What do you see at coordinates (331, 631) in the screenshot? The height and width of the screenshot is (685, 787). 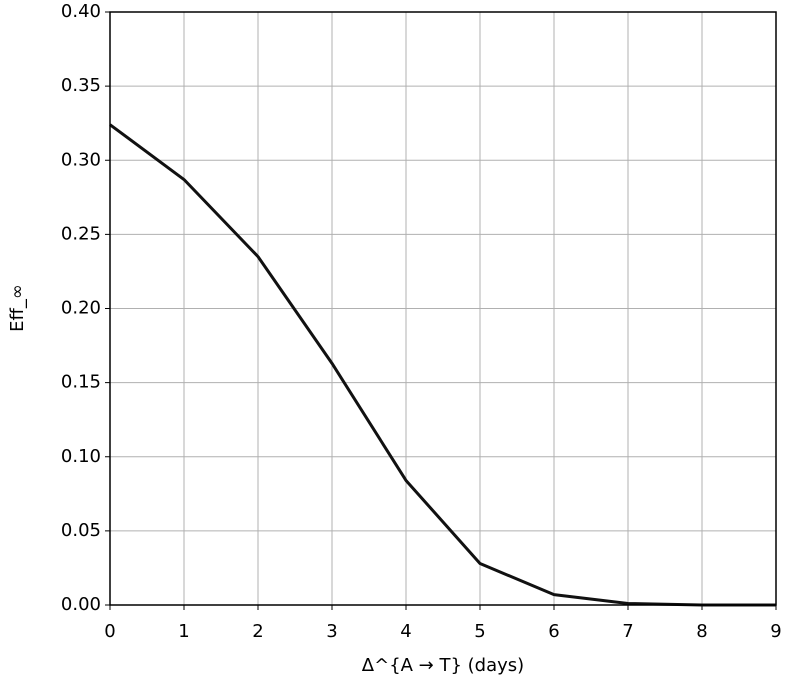 I see `x-tick-label: 3` at bounding box center [331, 631].